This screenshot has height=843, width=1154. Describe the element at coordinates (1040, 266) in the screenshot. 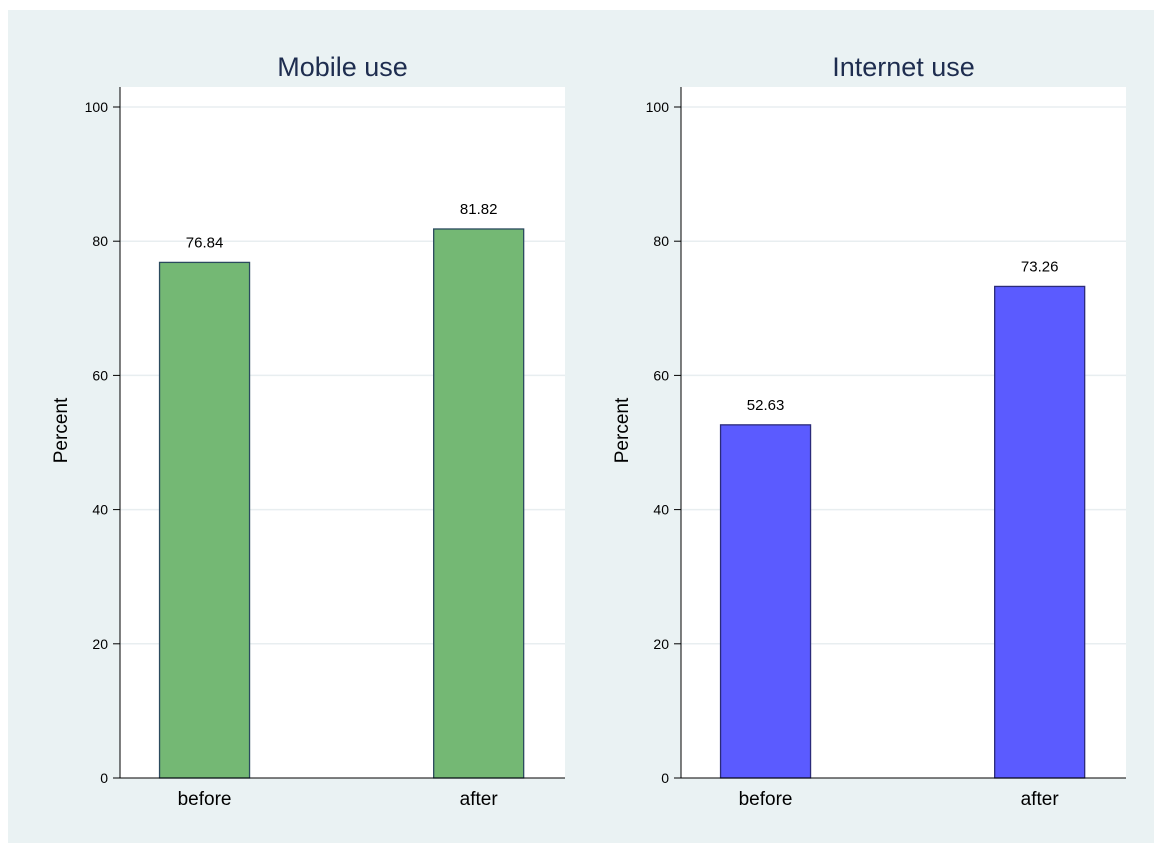

I see `data-label: 73.26` at that location.